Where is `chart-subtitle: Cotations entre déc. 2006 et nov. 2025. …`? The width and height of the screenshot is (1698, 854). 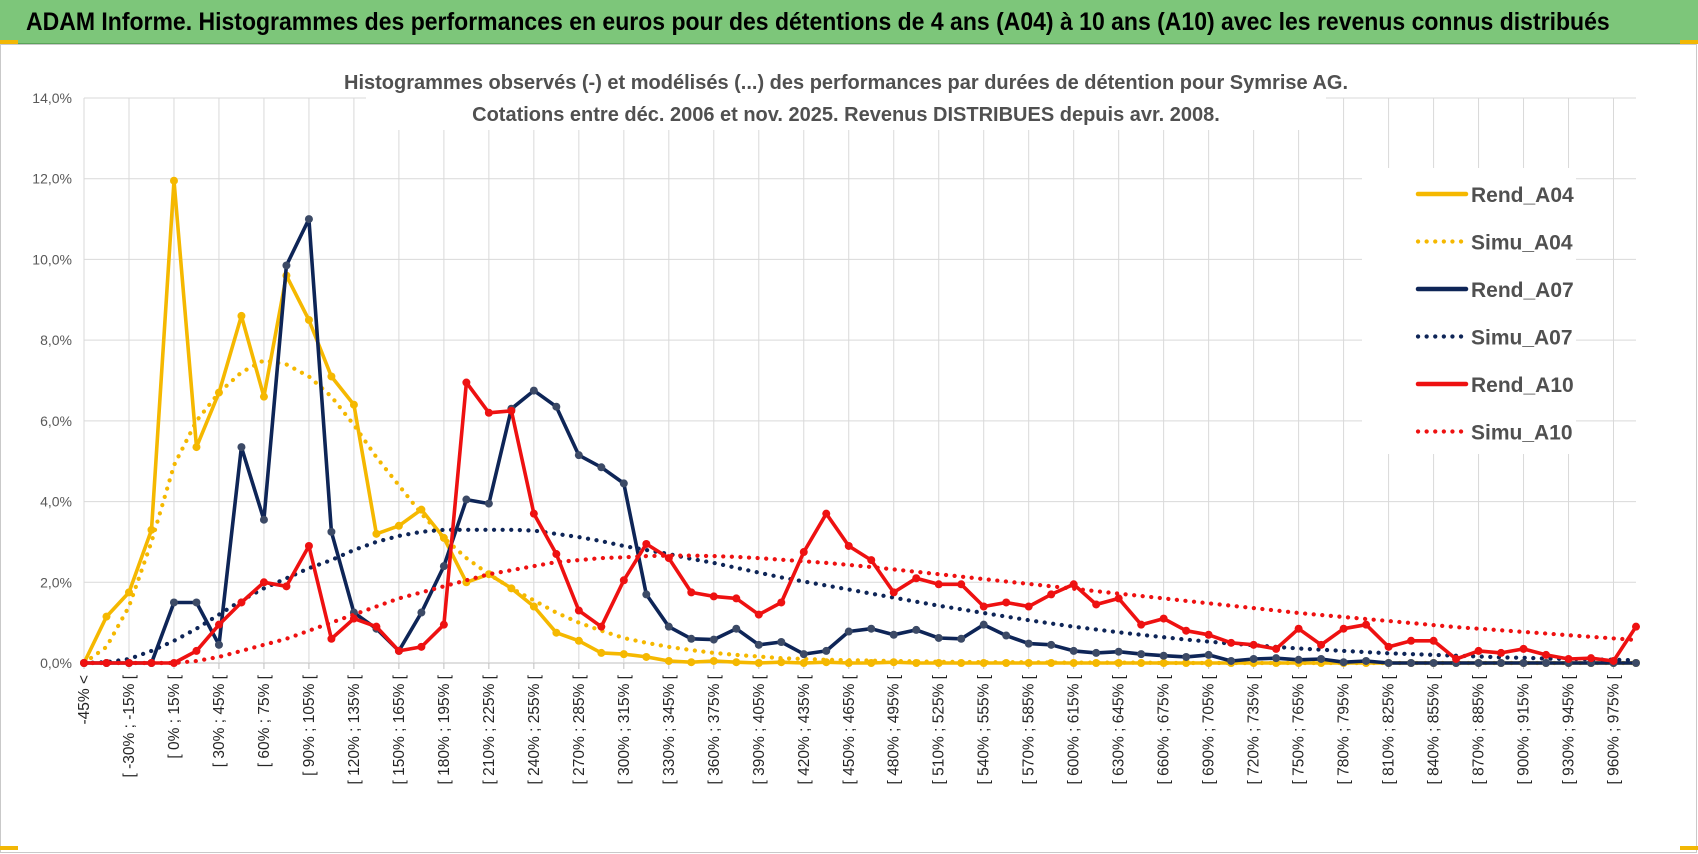
chart-subtitle: Cotations entre déc. 2006 et nov. 2025. … is located at coordinates (846, 115).